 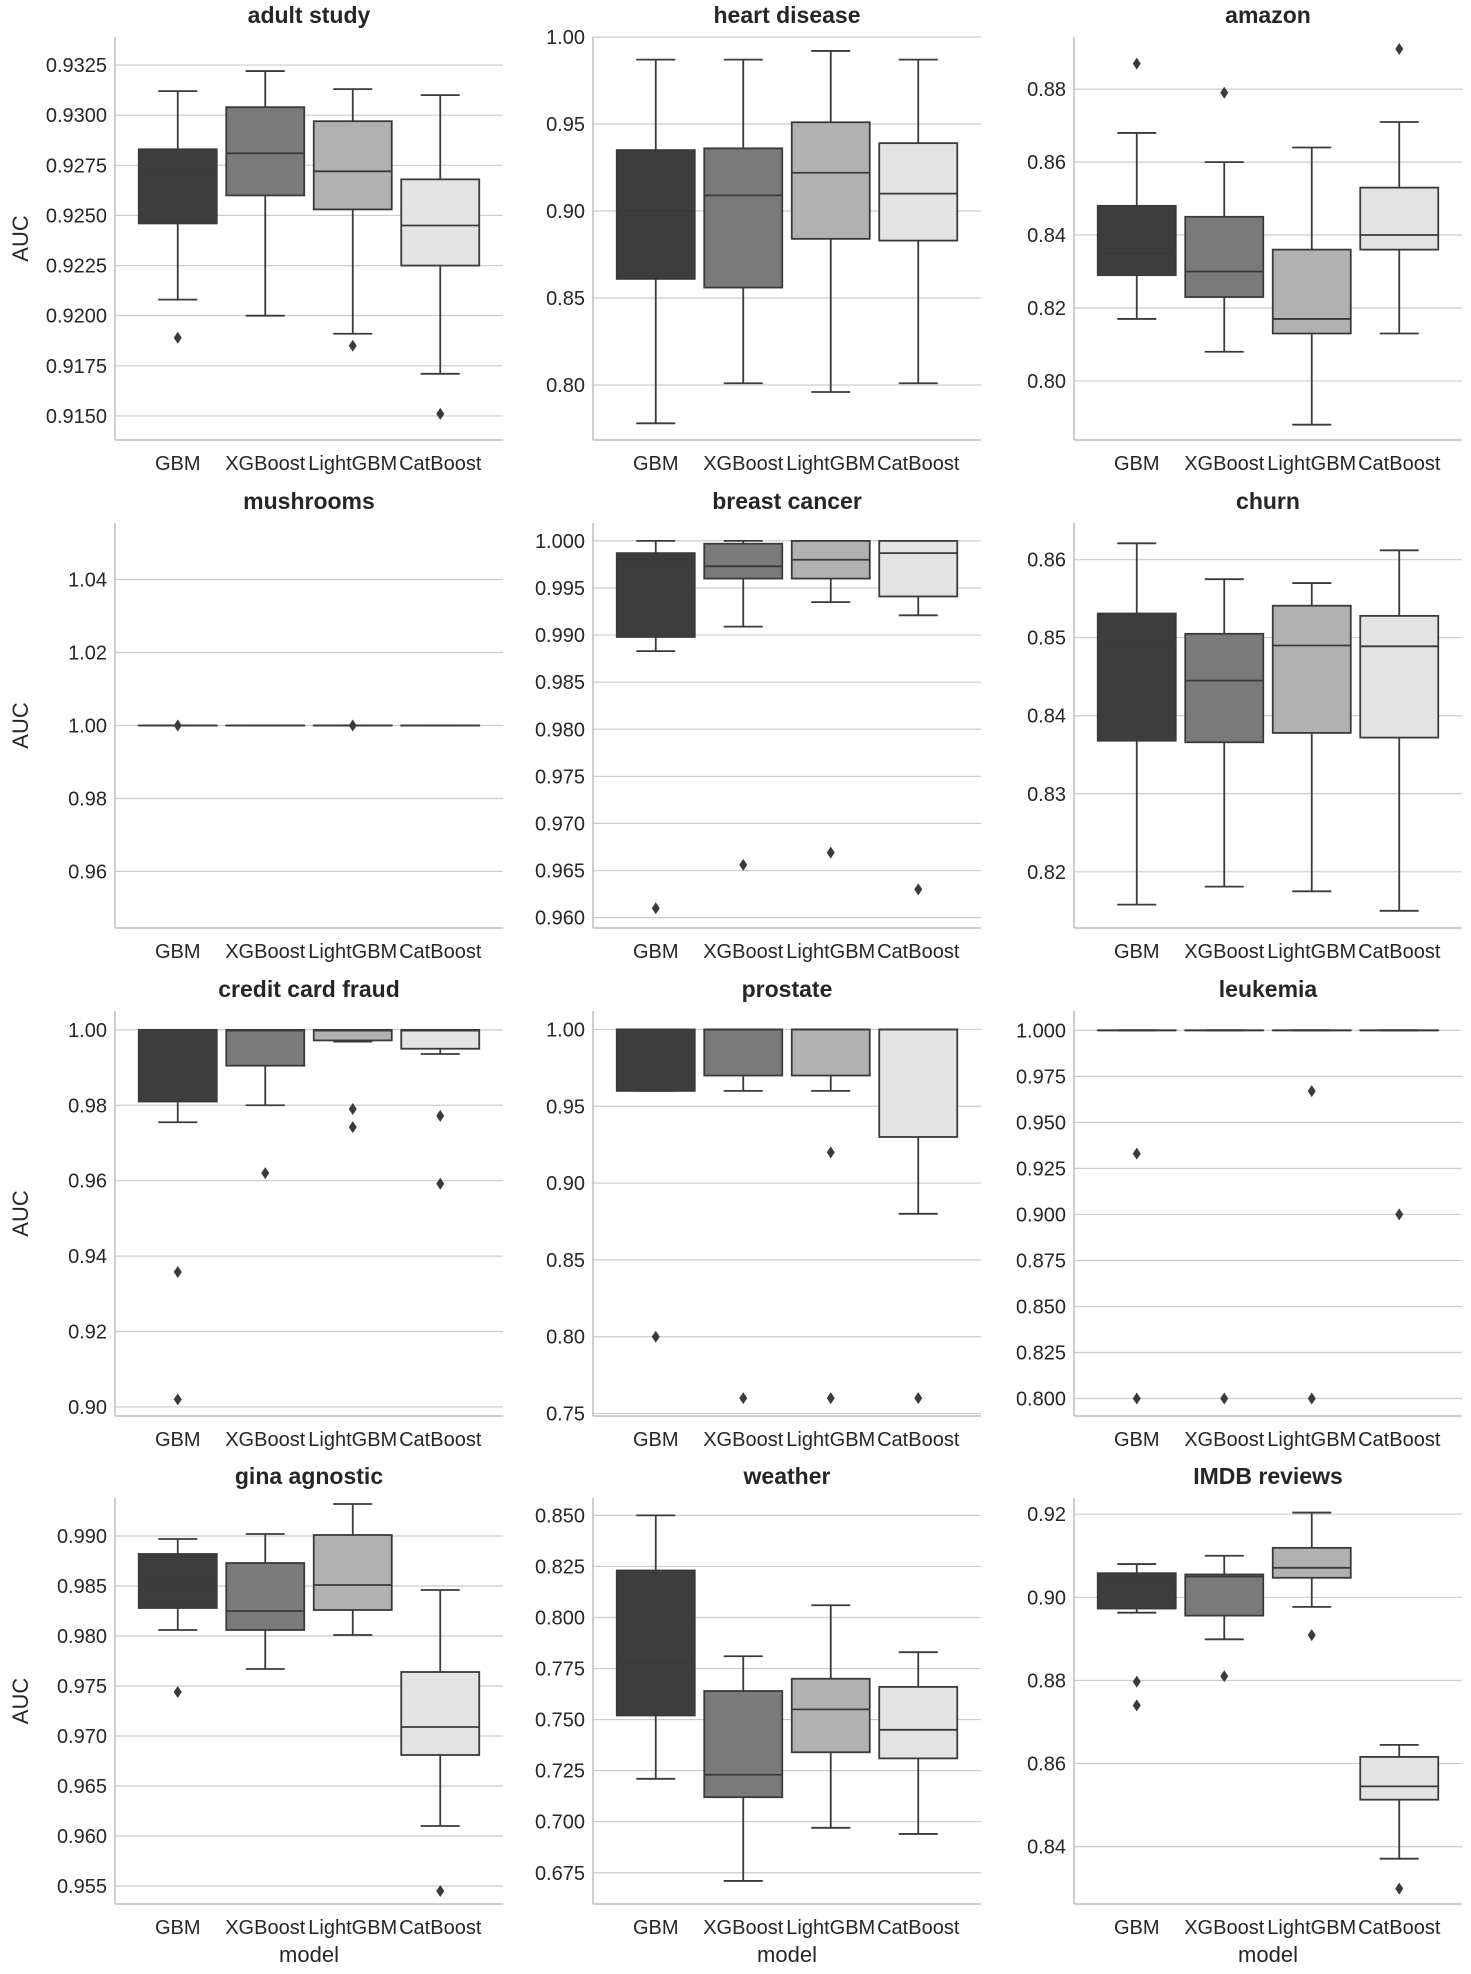 I want to click on y-tick-label: 0.955, so click(x=82, y=1887).